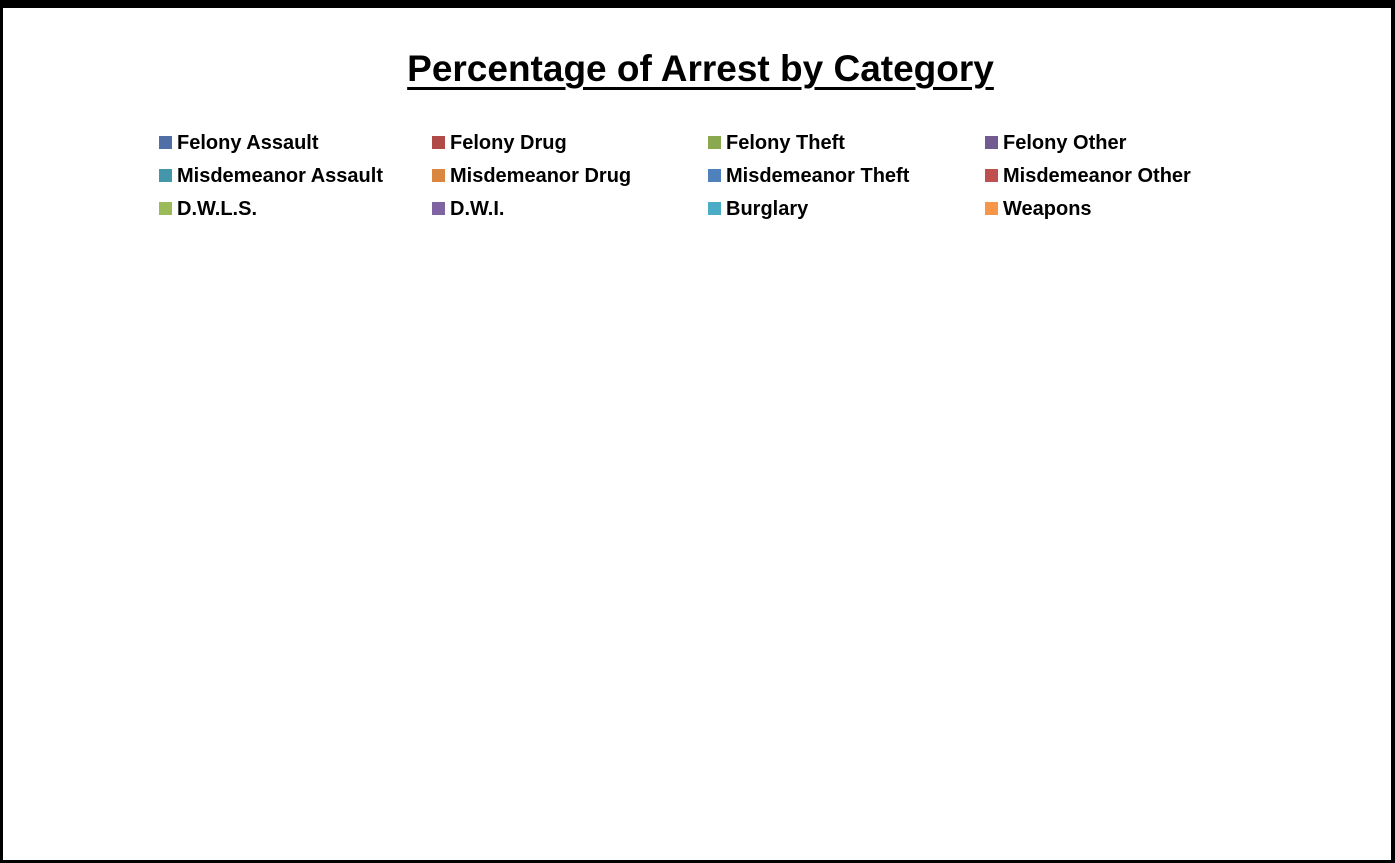 The width and height of the screenshot is (1395, 863). What do you see at coordinates (280, 176) in the screenshot?
I see `legend-label: Misdemeanor Assault` at bounding box center [280, 176].